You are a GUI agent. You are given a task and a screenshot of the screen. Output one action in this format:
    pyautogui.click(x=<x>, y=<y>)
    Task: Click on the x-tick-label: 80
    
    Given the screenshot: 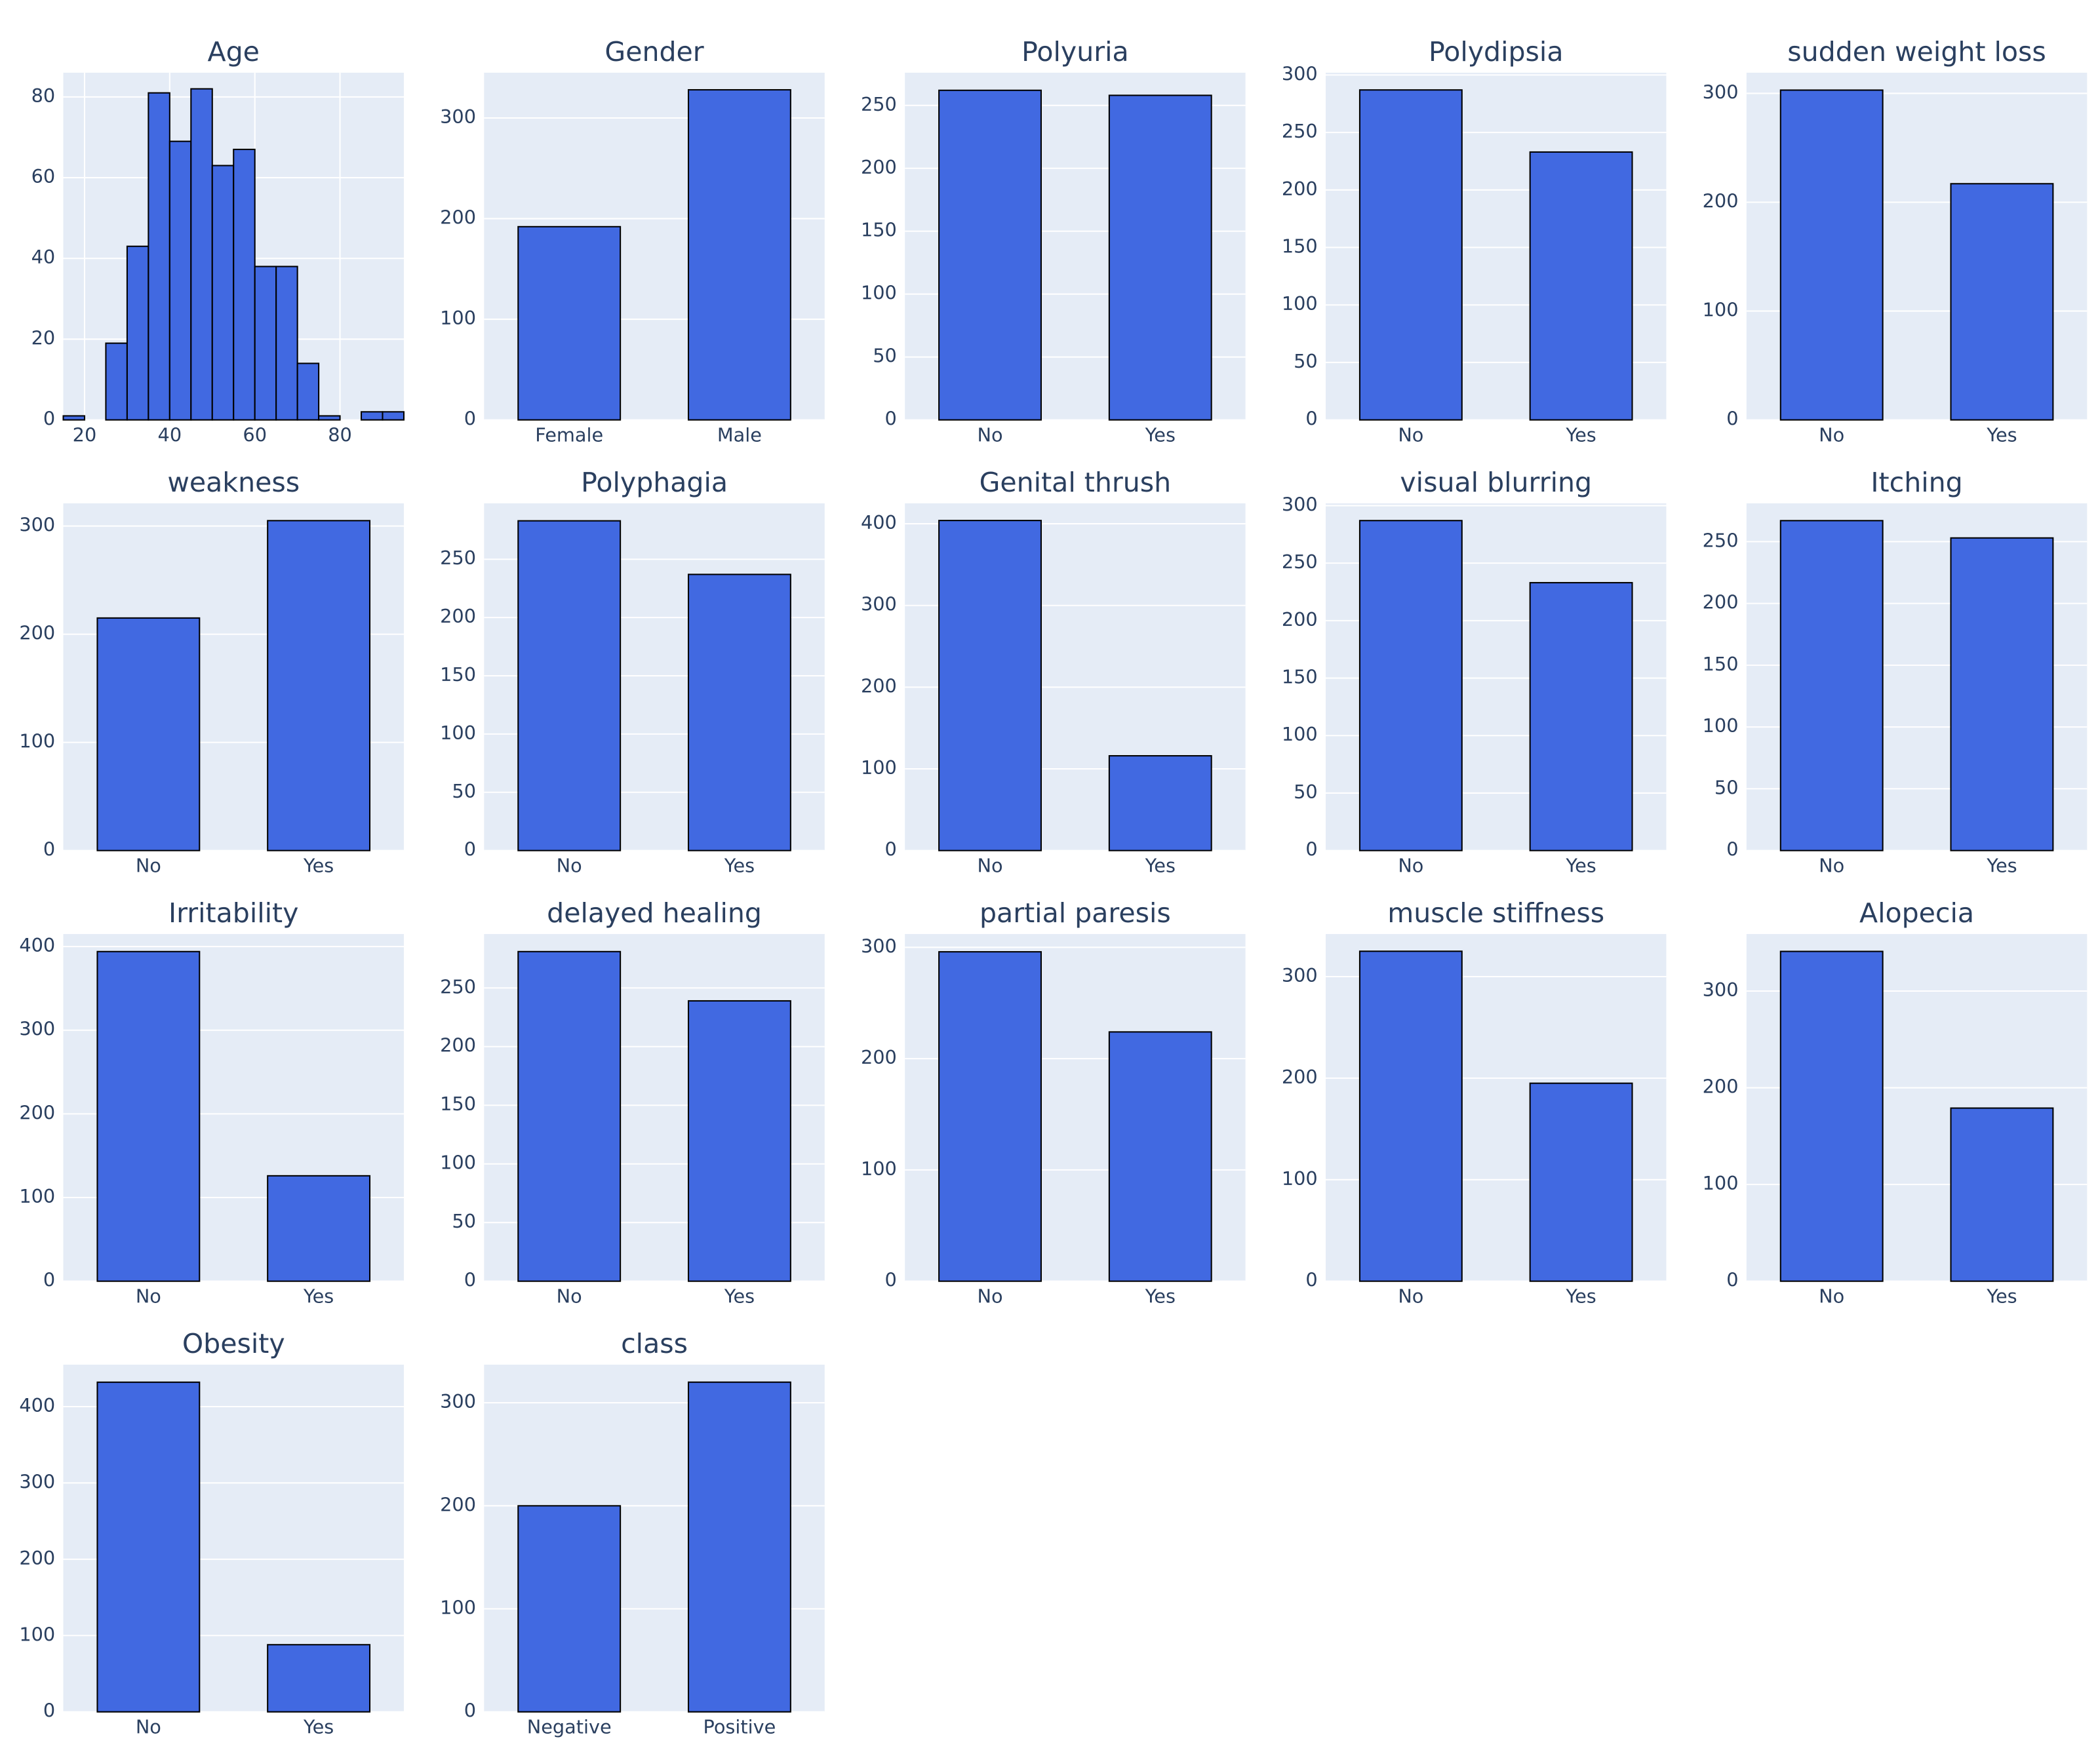 What is the action you would take?
    pyautogui.click(x=340, y=435)
    